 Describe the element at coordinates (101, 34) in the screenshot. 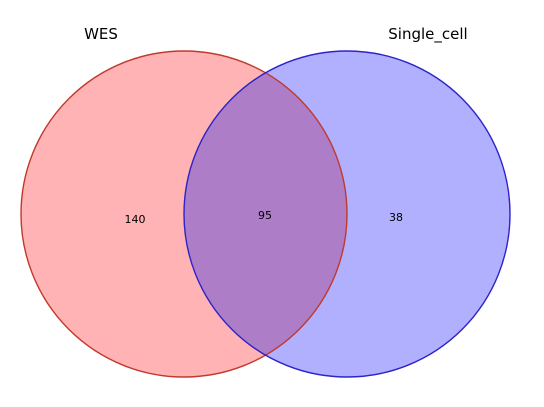

I see `set-label-wes: WES` at that location.